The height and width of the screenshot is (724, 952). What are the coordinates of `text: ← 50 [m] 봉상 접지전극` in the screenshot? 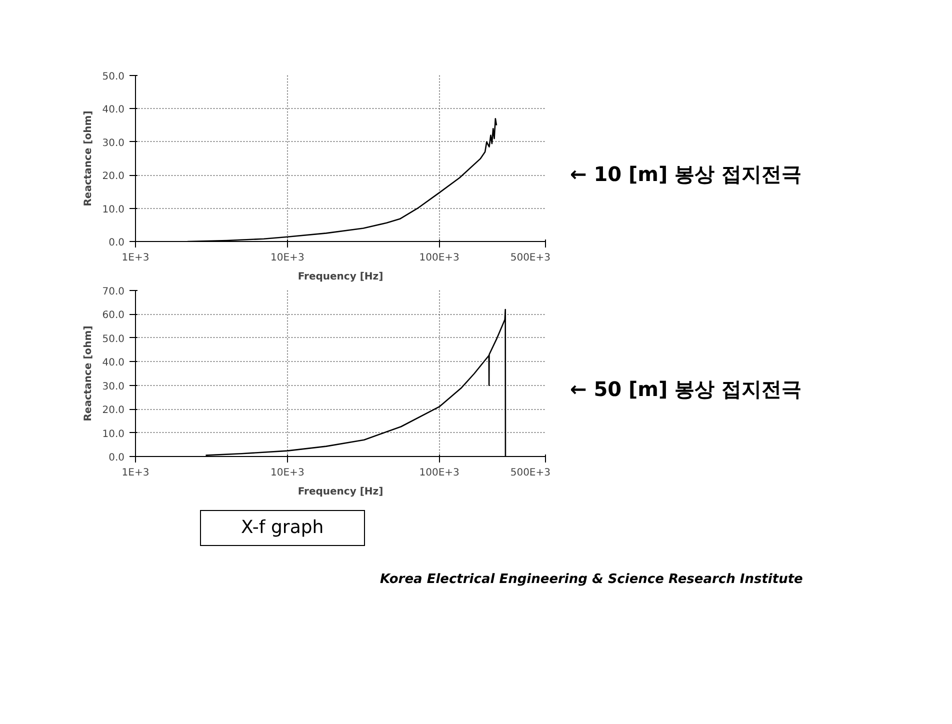 It's located at (686, 389).